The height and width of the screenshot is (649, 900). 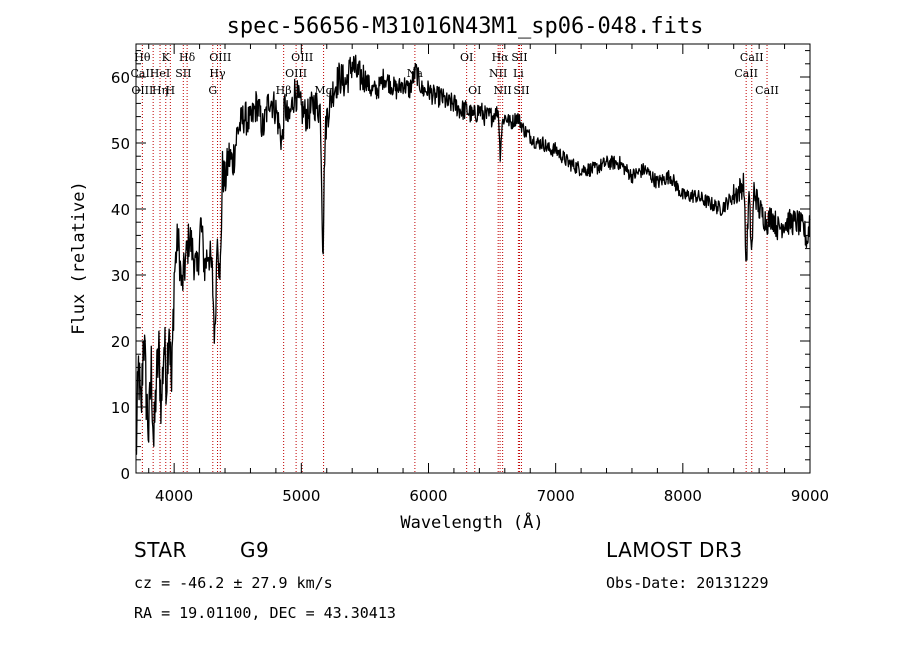 I want to click on y-tick-label: 40, so click(x=120, y=210).